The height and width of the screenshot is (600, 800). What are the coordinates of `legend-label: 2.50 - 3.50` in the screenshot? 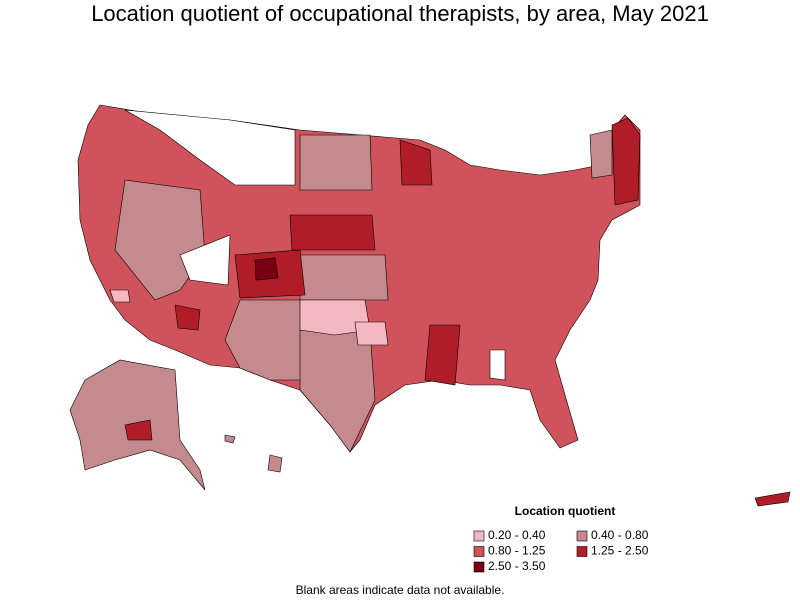 It's located at (517, 566).